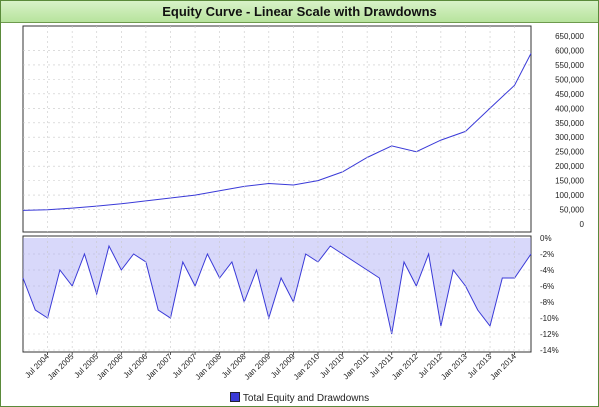 The image size is (599, 407). Describe the element at coordinates (569, 94) in the screenshot. I see `equity-y-tick-label: 450,000` at that location.